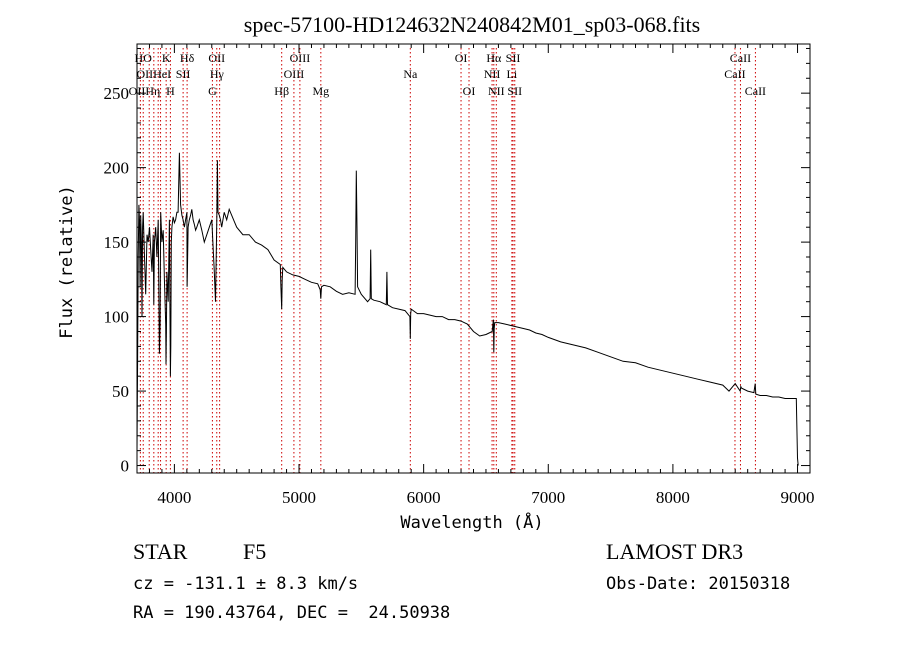  Describe the element at coordinates (120, 391) in the screenshot. I see `y-tick-label-50: 50` at that location.